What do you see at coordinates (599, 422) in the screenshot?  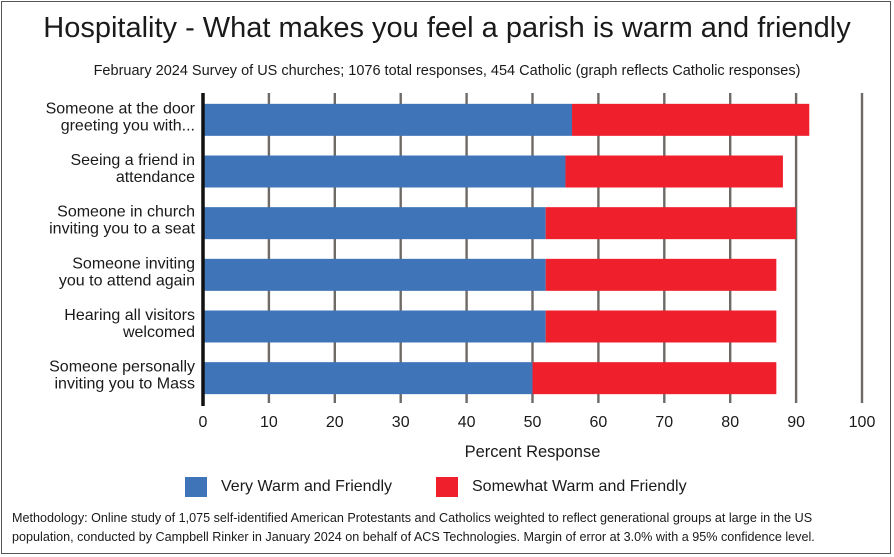 I see `x-tick-label-60: 60` at bounding box center [599, 422].